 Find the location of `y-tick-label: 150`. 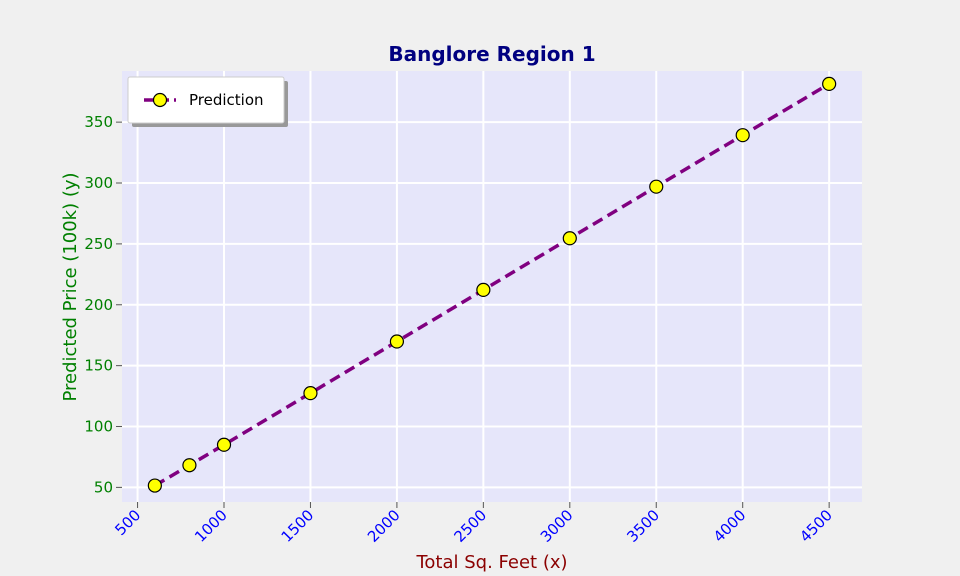

y-tick-label: 150 is located at coordinates (98, 366).